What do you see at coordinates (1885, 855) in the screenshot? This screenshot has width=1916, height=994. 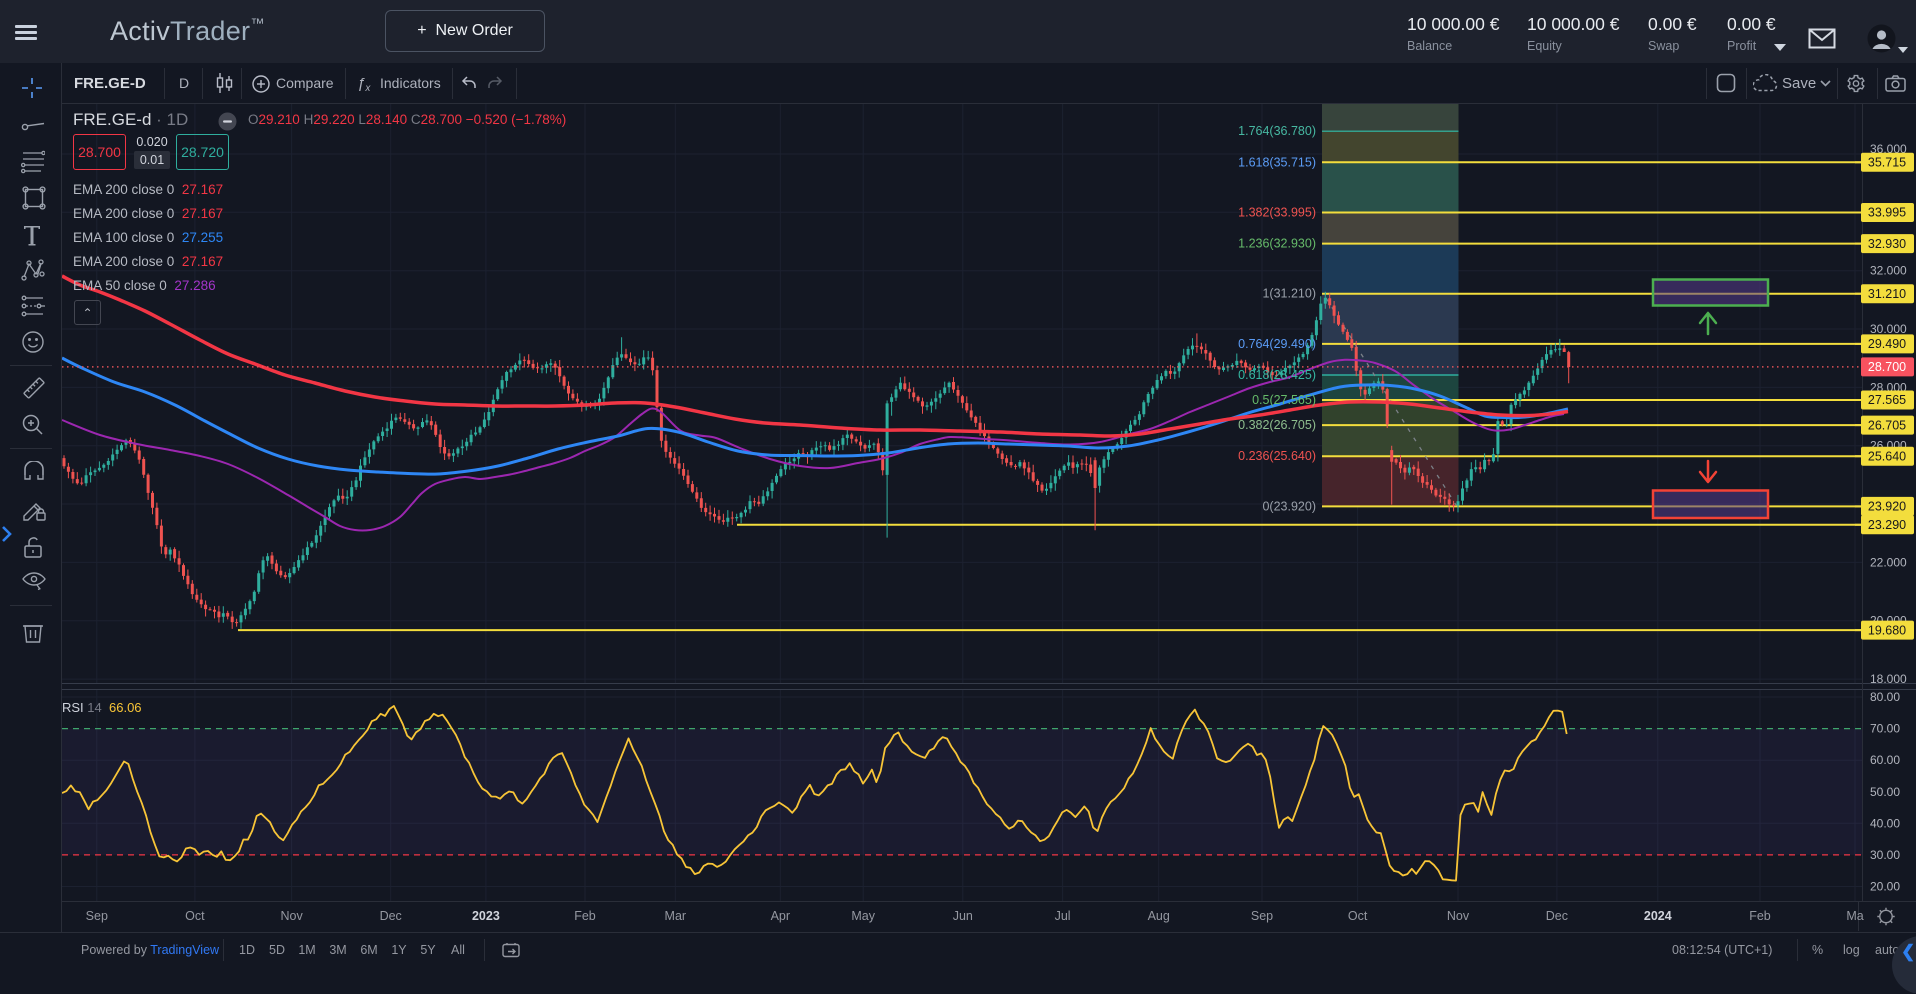 I see `svg-text: 30.00` at bounding box center [1885, 855].